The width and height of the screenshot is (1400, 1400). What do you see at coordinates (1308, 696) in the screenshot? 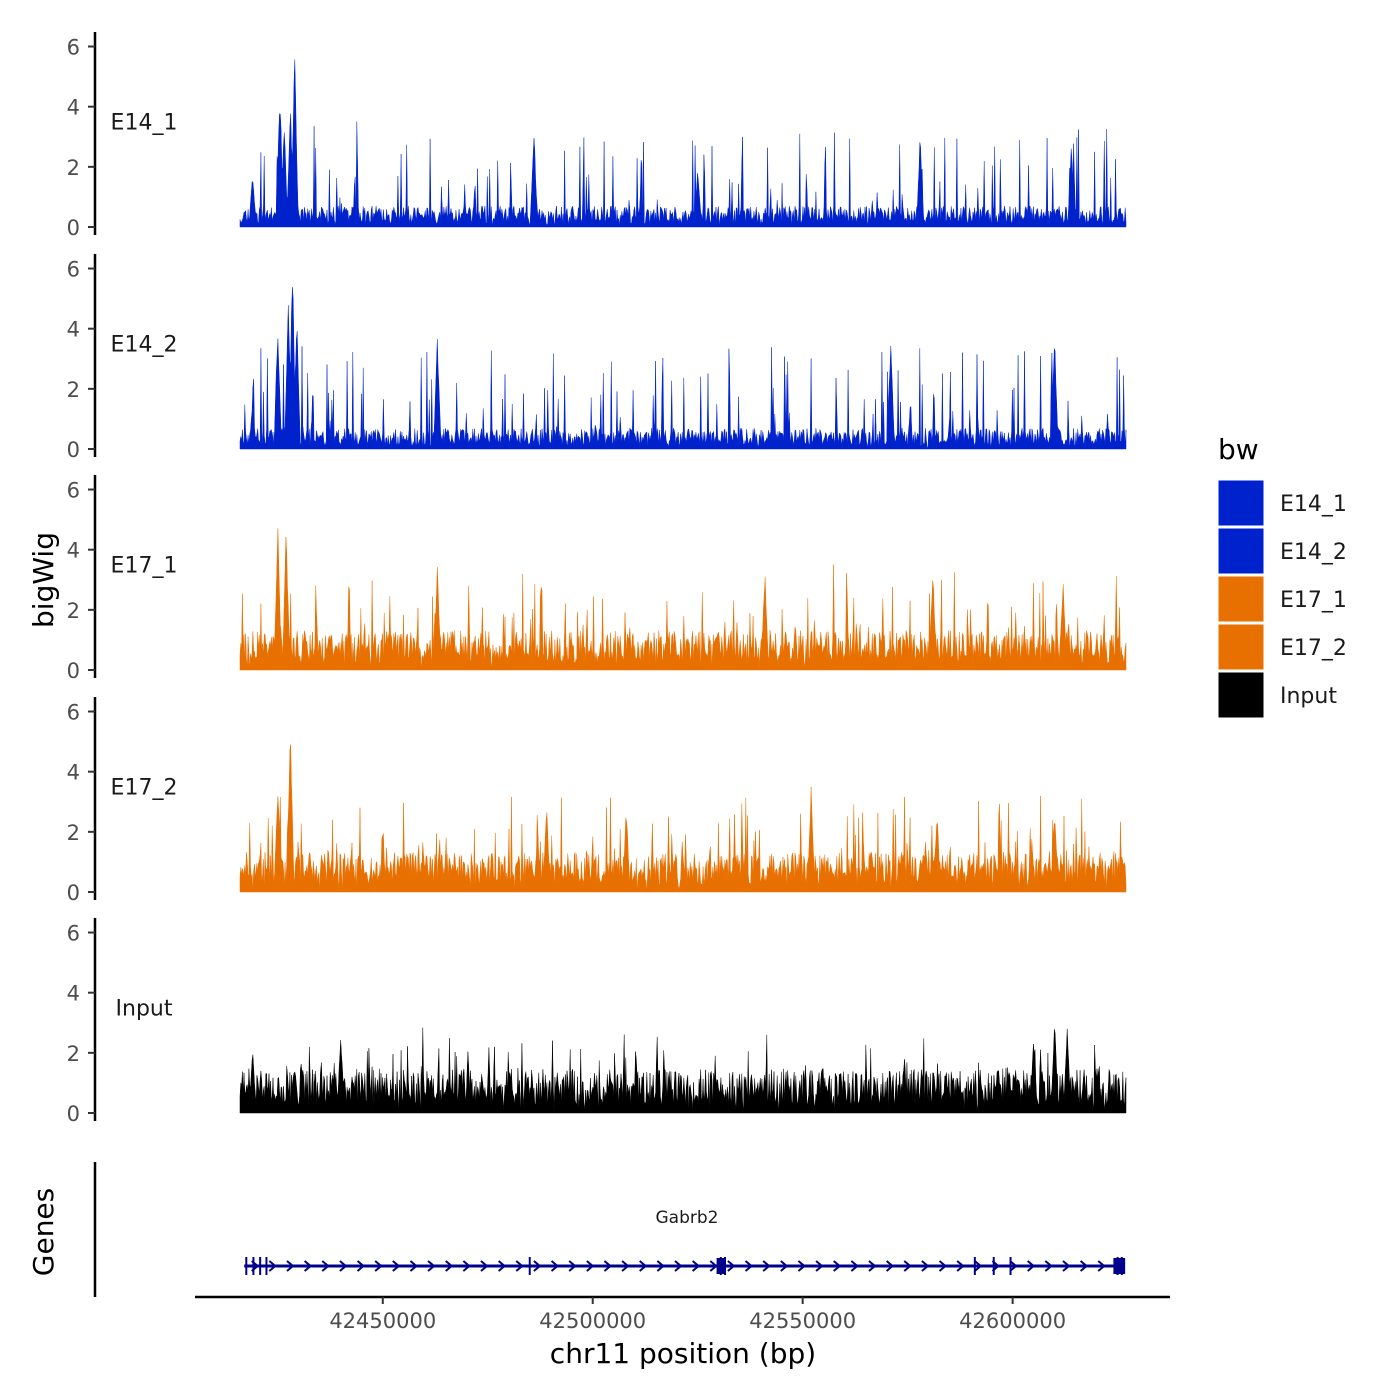
I see `legend-label: Input` at bounding box center [1308, 696].